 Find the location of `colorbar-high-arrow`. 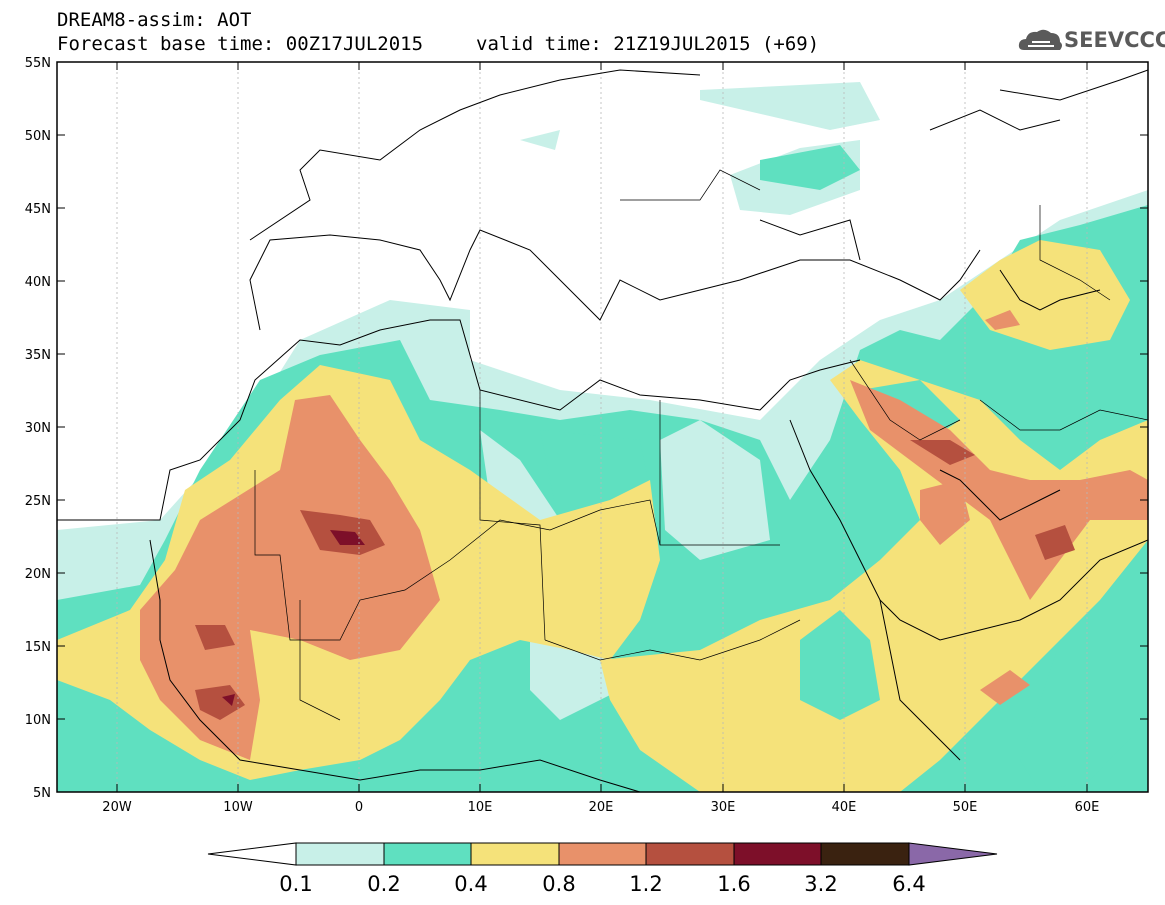

colorbar-high-arrow is located at coordinates (953, 854).